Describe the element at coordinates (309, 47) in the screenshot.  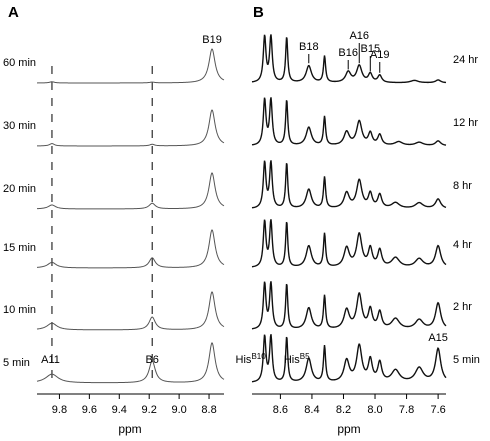
I see `annotation-b18: B18` at that location.